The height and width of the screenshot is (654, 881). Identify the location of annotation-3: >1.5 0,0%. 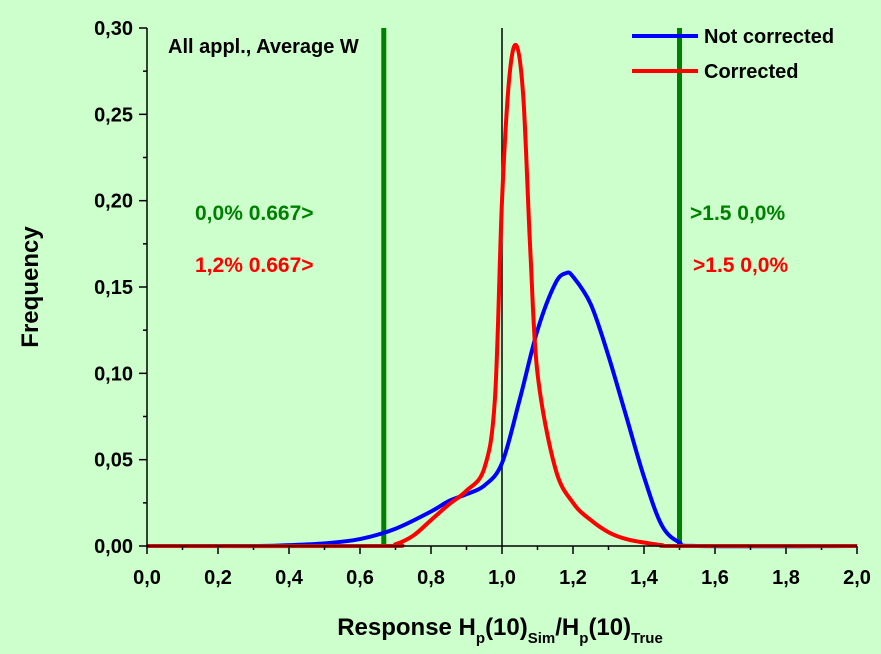
(740, 265).